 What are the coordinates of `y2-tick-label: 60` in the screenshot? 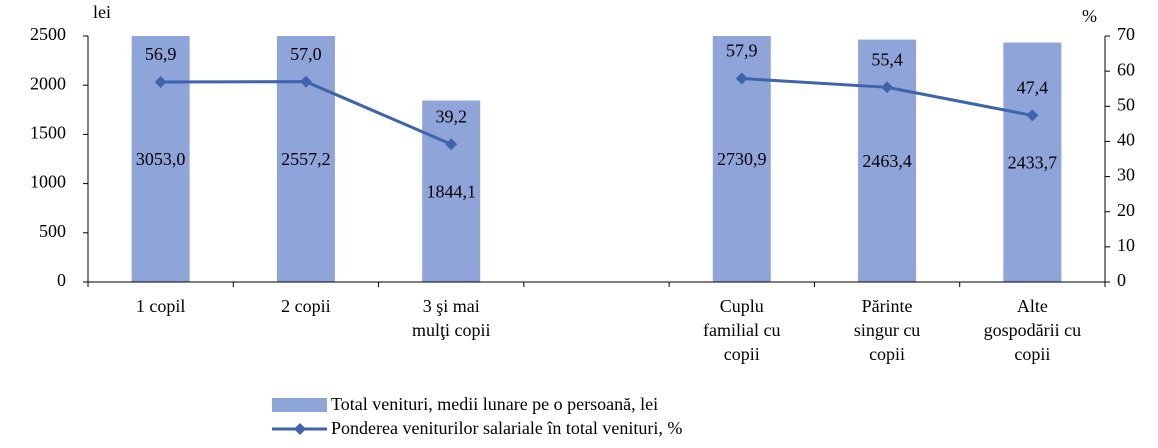 It's located at (1126, 69).